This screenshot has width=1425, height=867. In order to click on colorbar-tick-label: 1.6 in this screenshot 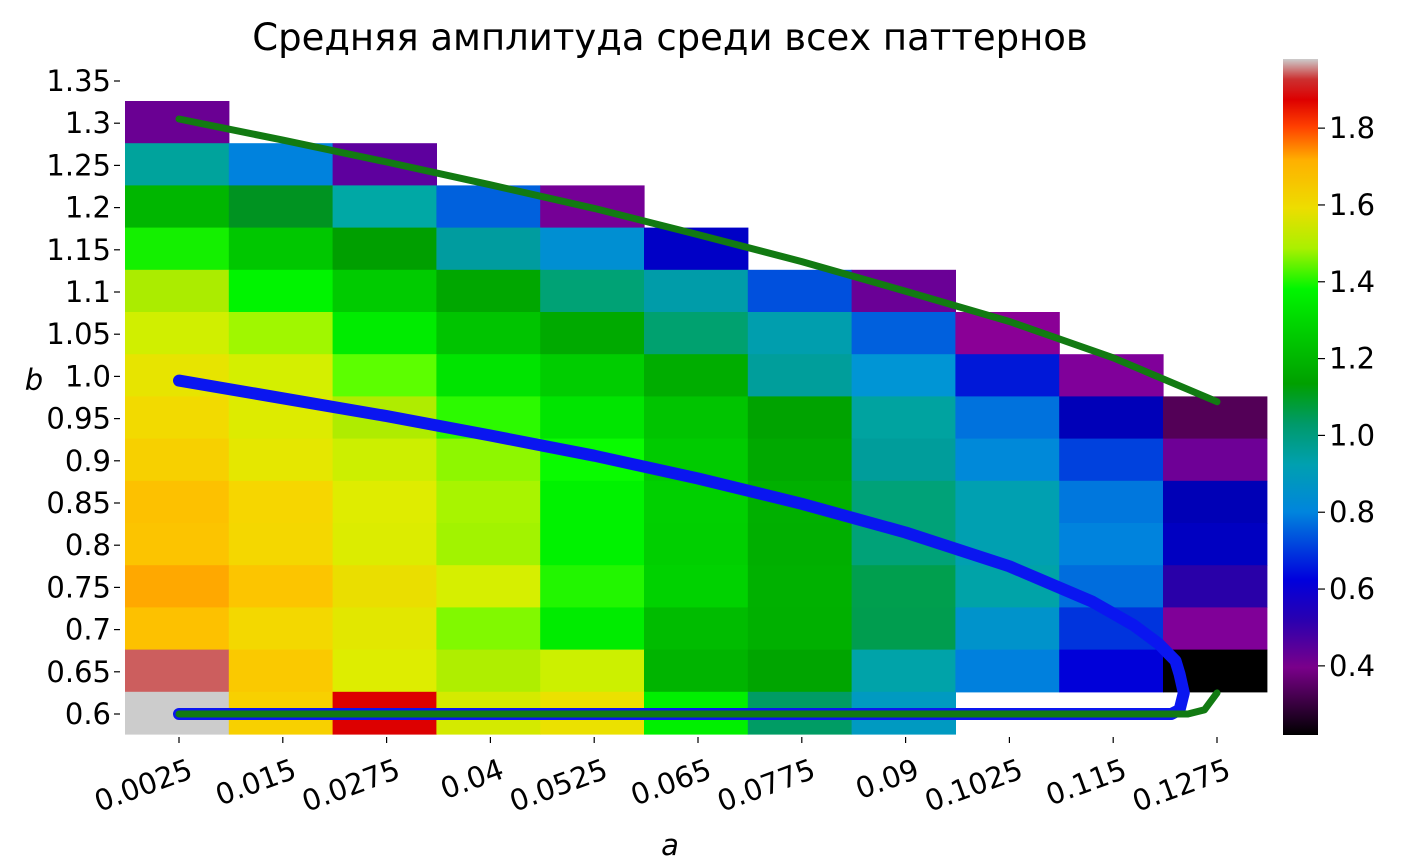, I will do `click(1352, 205)`.